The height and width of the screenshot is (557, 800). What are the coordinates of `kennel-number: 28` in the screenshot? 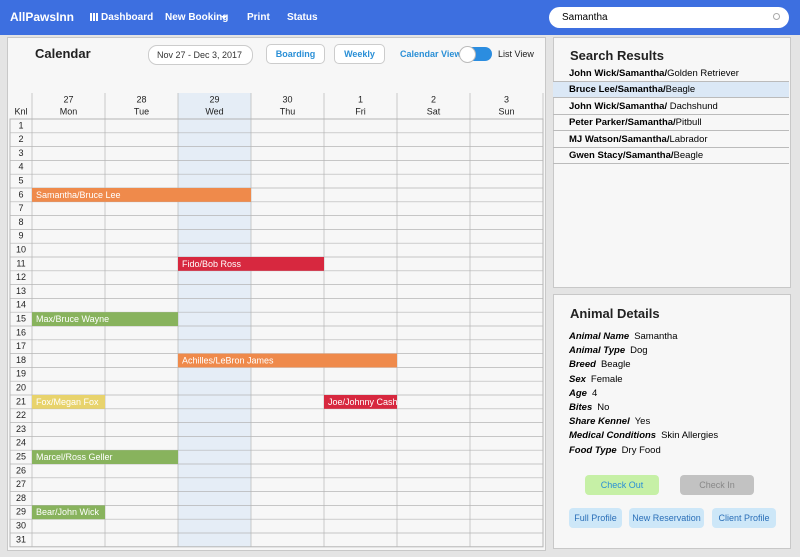 It's located at (21, 498).